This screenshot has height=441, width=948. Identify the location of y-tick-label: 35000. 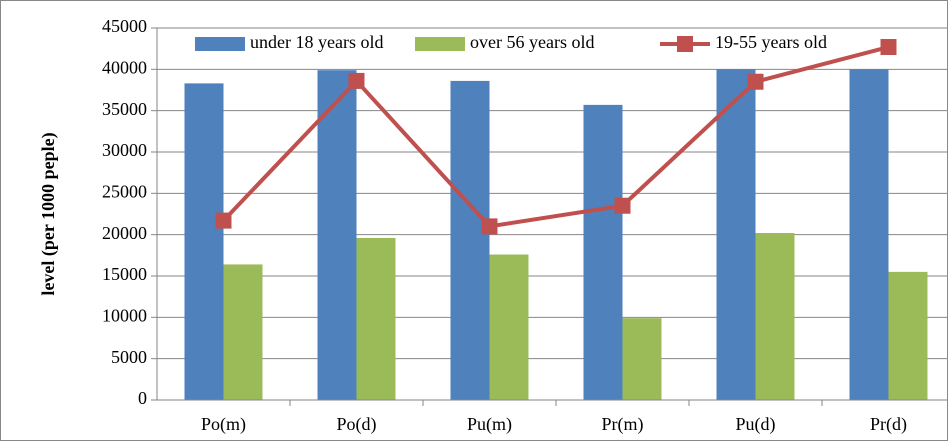
(124, 109).